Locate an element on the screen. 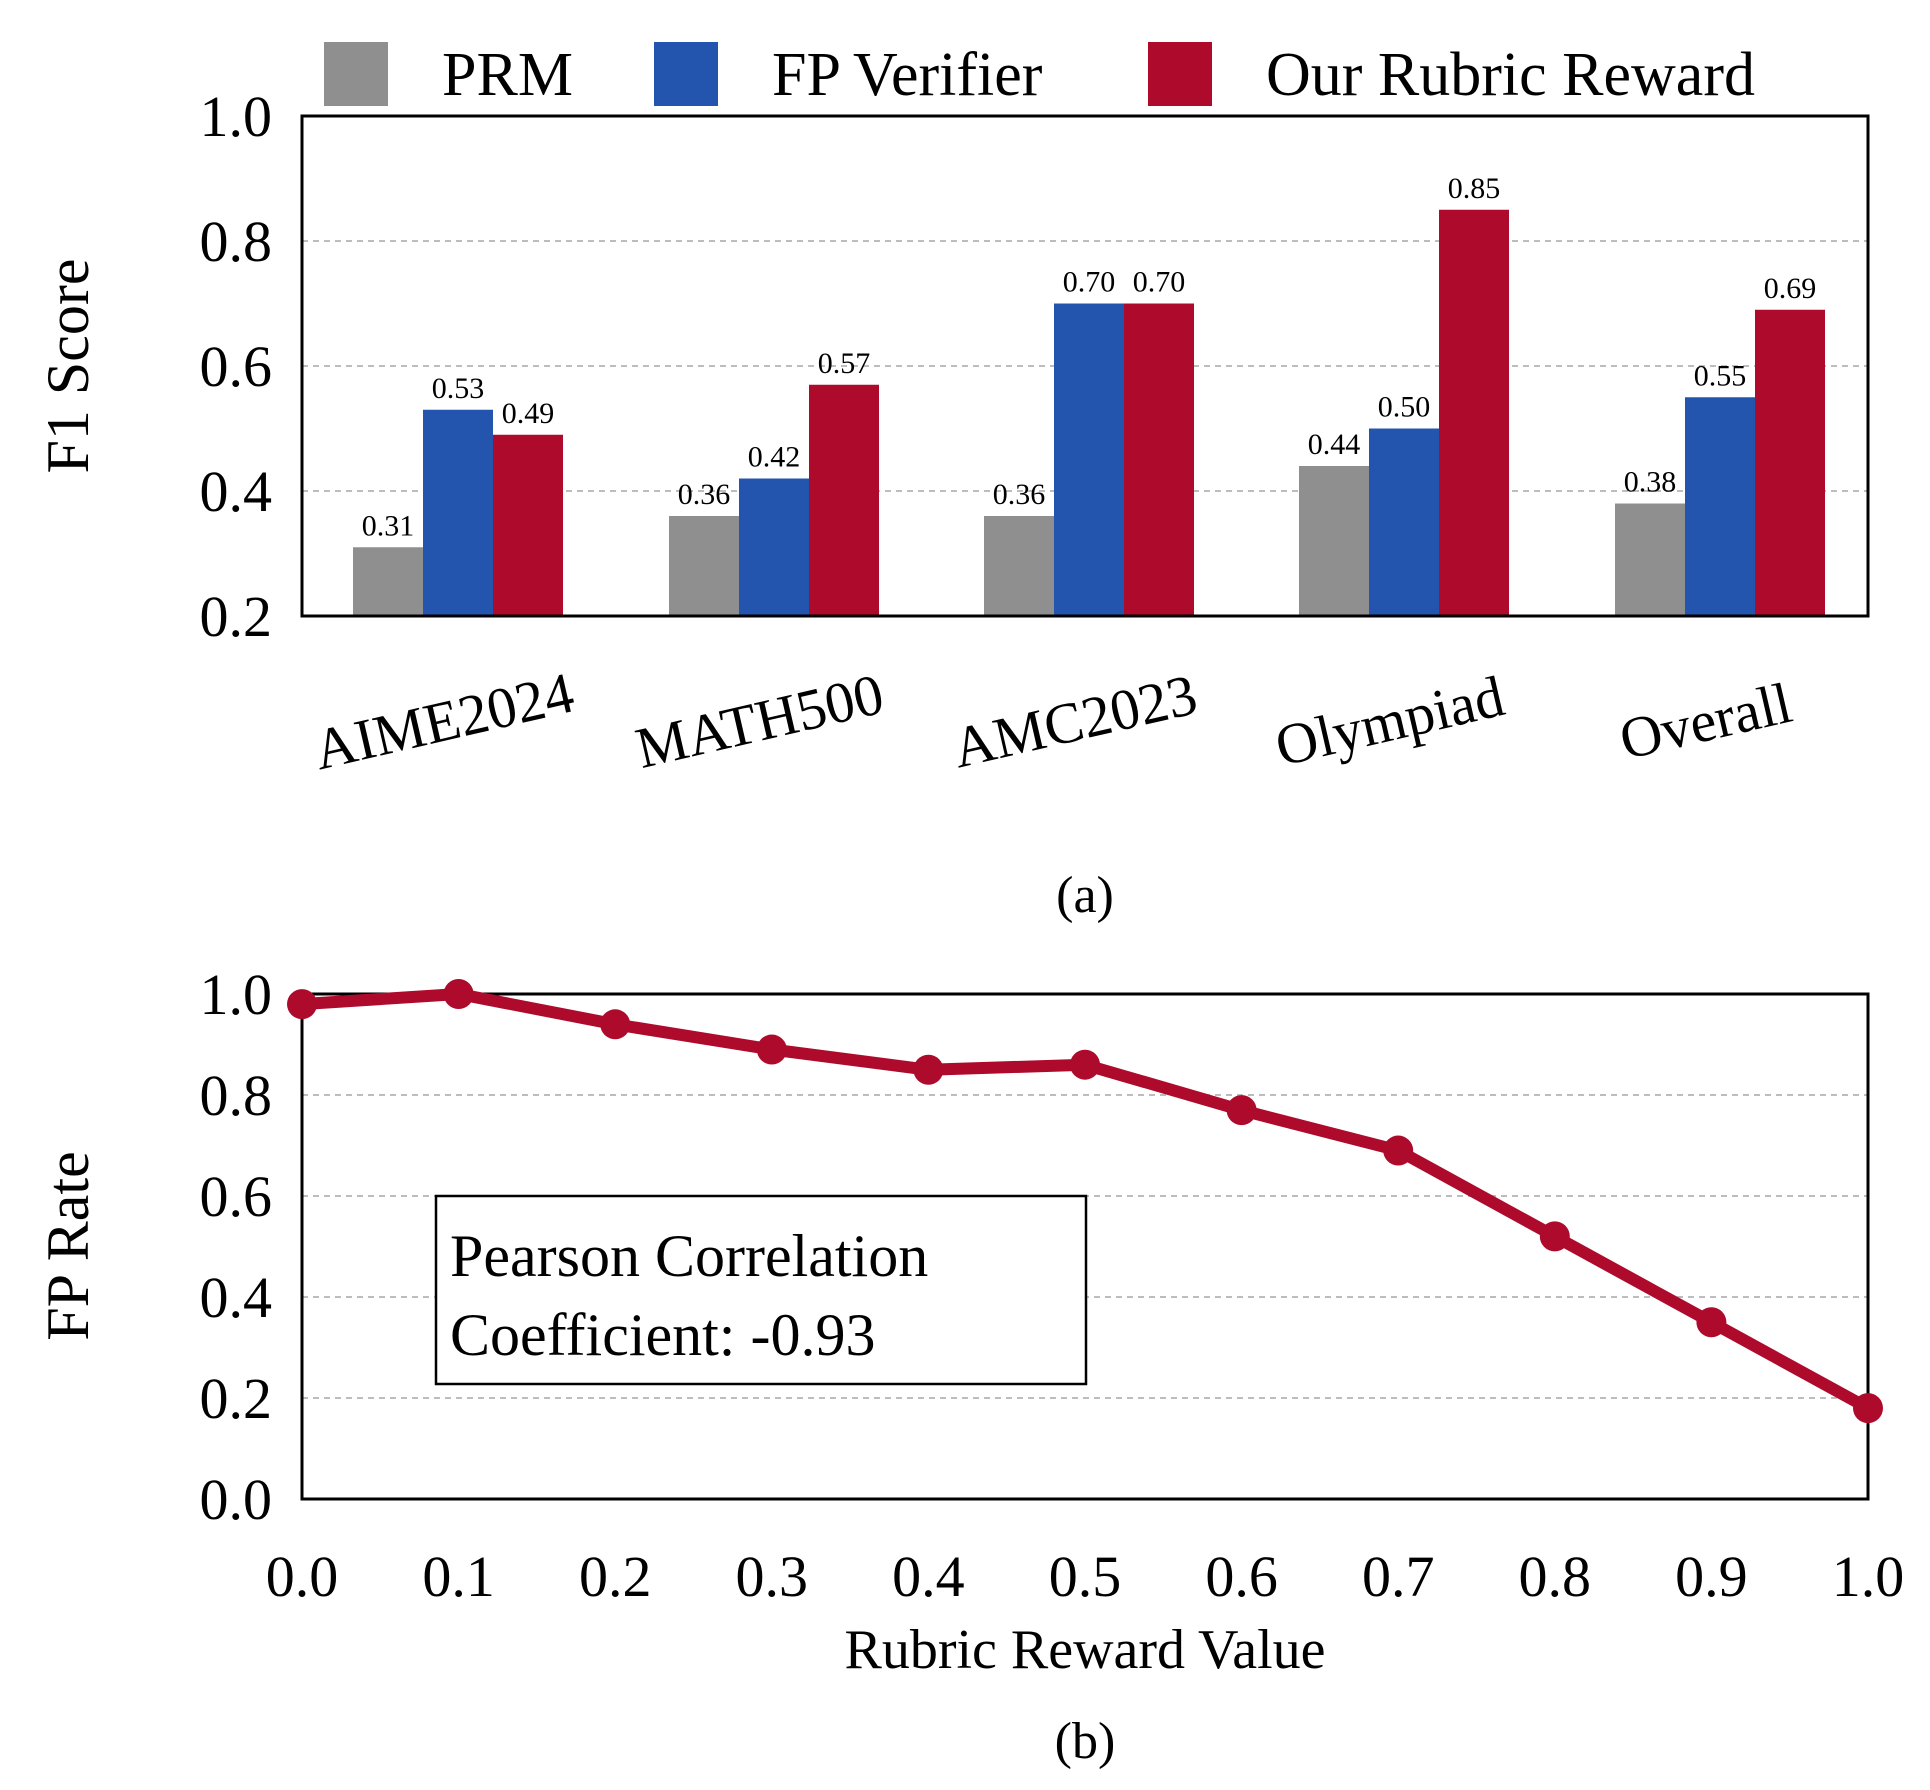 This screenshot has width=1930, height=1790. x-tick-label-olympiad: Olympiad is located at coordinates (1389, 721).